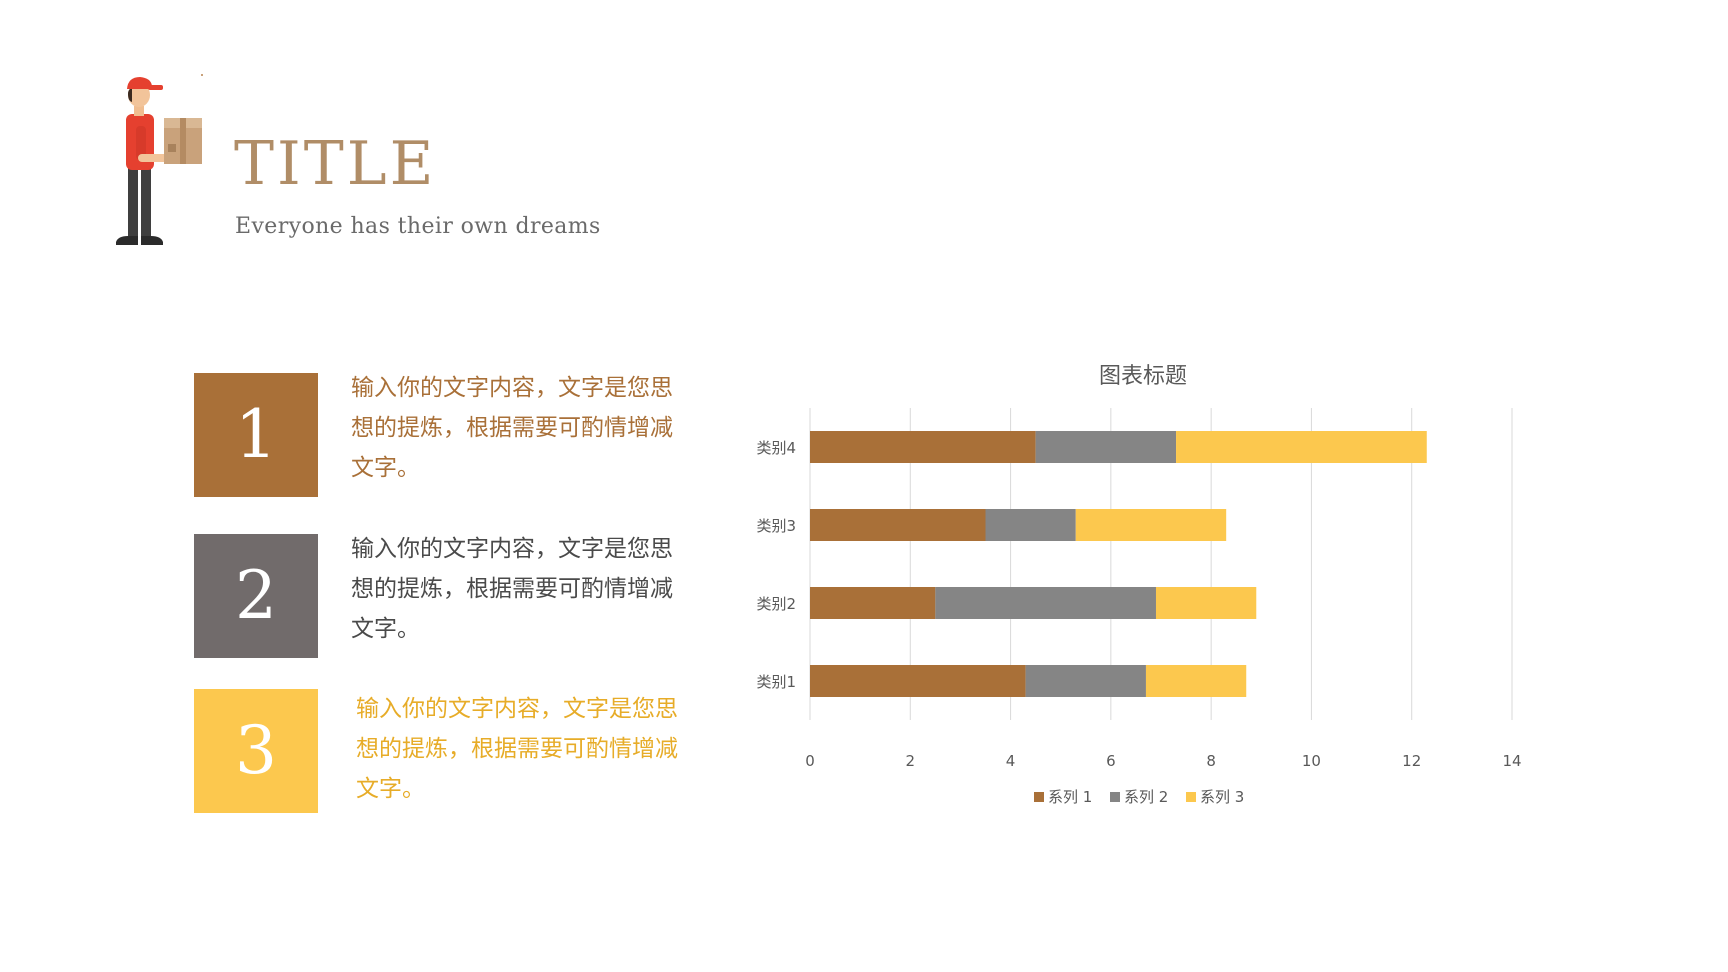  What do you see at coordinates (1511, 761) in the screenshot?
I see `x-tick-label: 14` at bounding box center [1511, 761].